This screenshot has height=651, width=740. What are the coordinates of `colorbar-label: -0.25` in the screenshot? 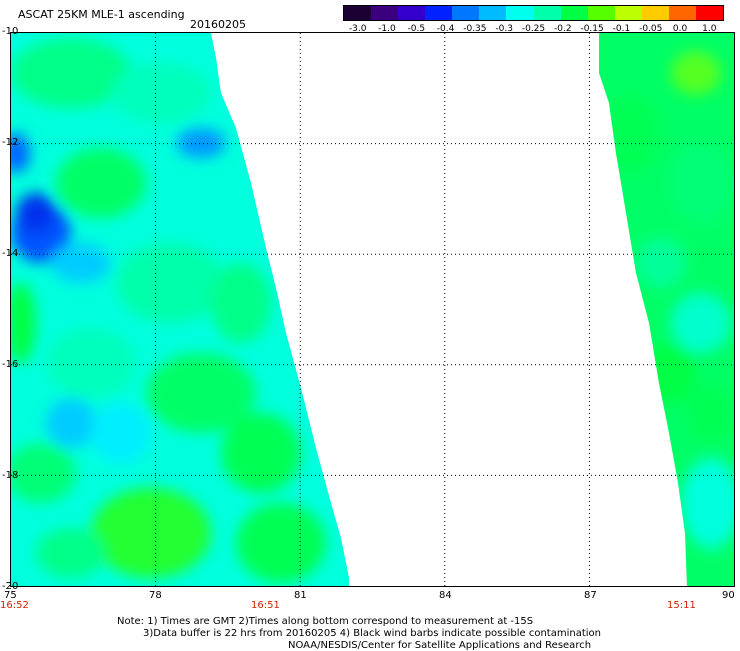 It's located at (533, 29).